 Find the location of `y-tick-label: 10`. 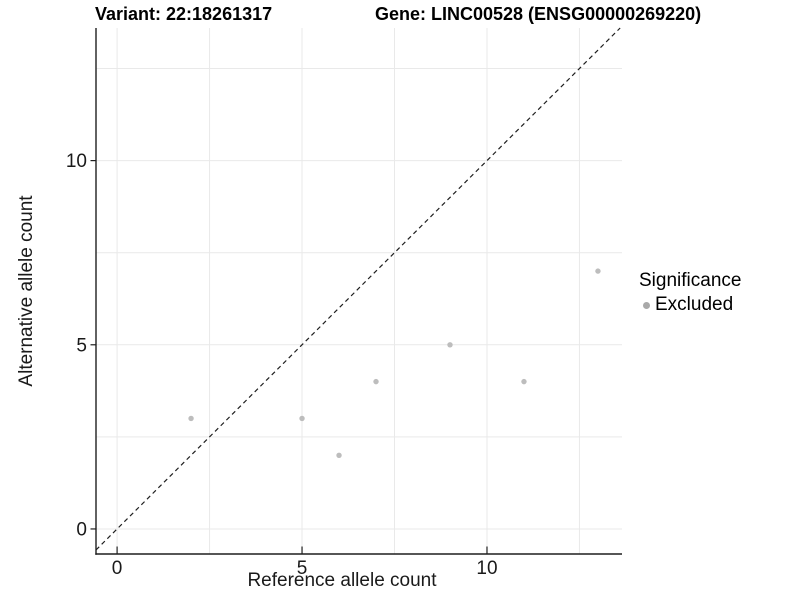

y-tick-label: 10 is located at coordinates (76, 161).